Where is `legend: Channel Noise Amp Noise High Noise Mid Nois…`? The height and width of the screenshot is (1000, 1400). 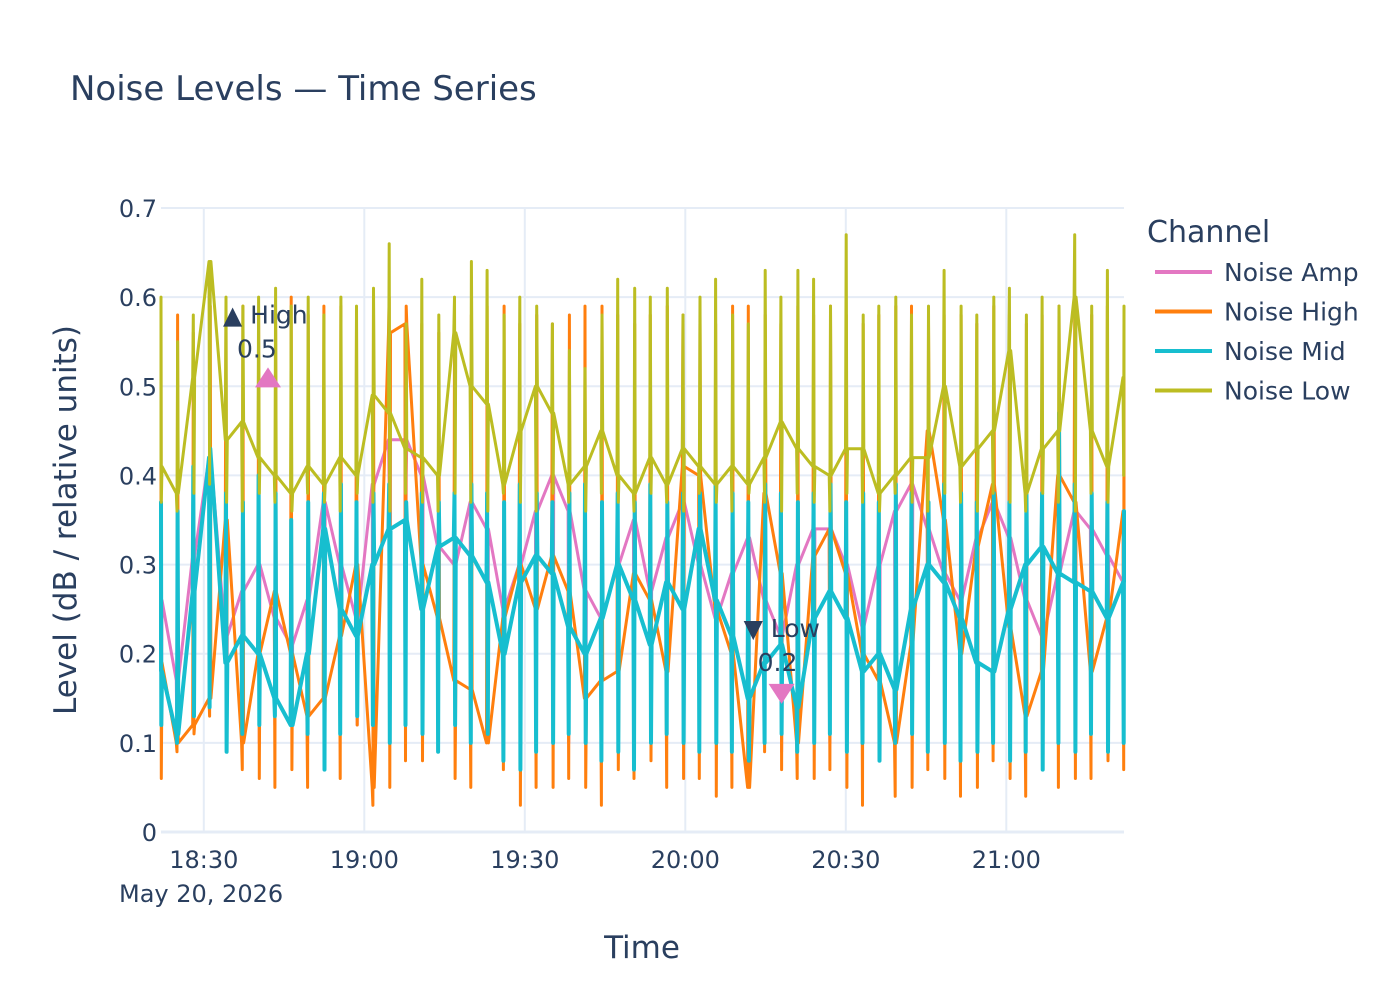 legend: Channel Noise Amp Noise High Noise Mid Nois… is located at coordinates (1253, 310).